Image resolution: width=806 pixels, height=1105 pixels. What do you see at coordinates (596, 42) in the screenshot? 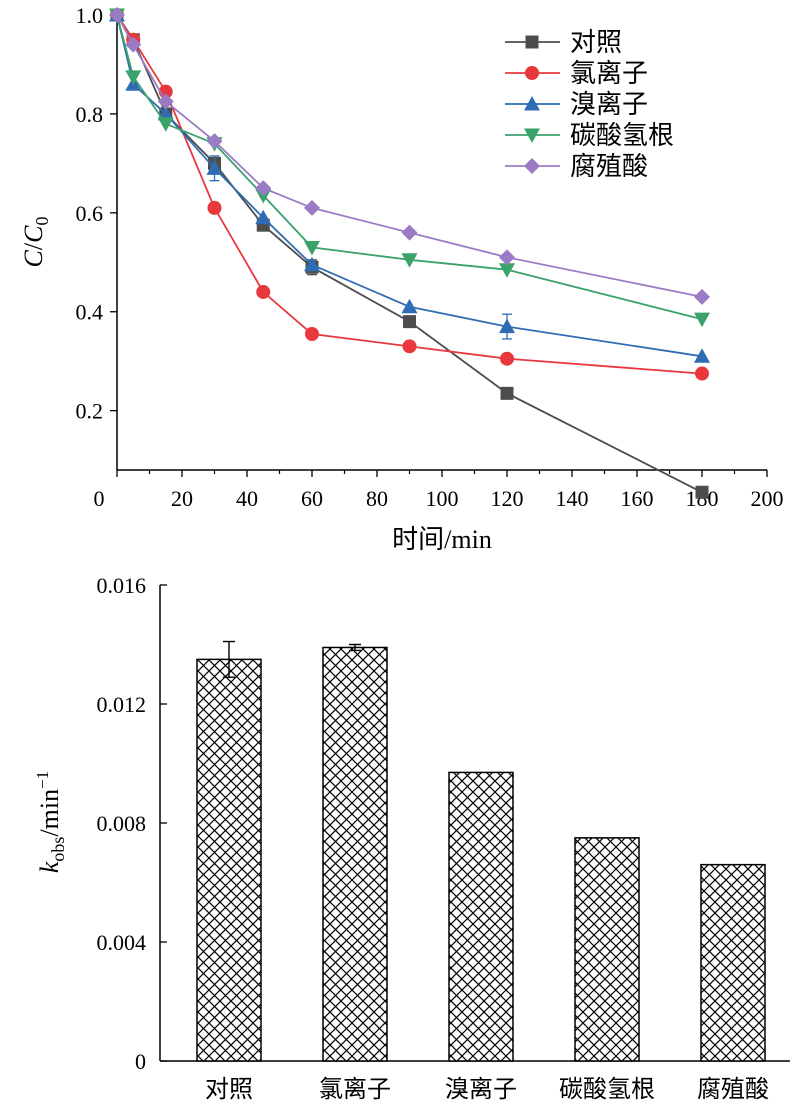
I see `legend-label: 对照` at bounding box center [596, 42].